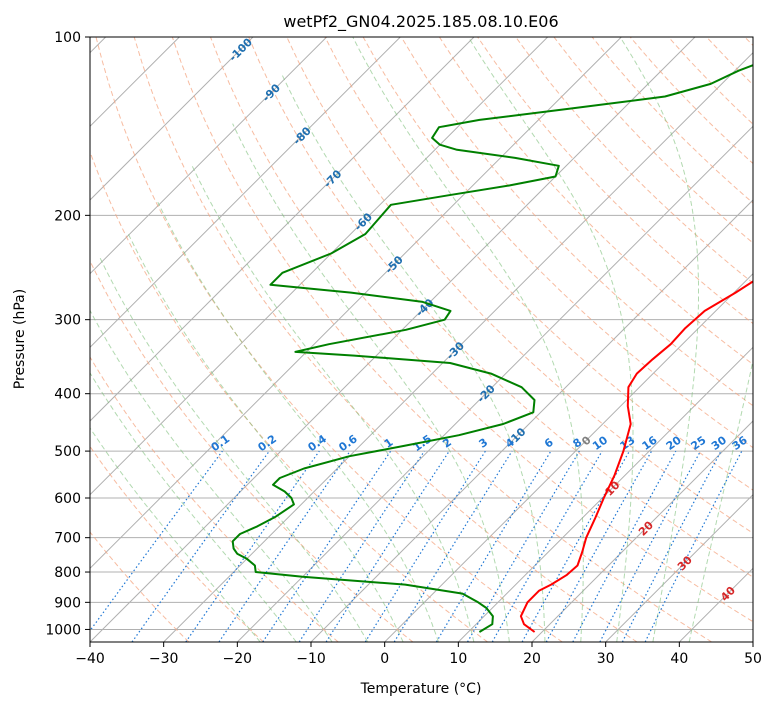 Image resolution: width=775 pixels, height=708 pixels. Describe the element at coordinates (67, 499) in the screenshot. I see `y-tick-label: 600` at that location.